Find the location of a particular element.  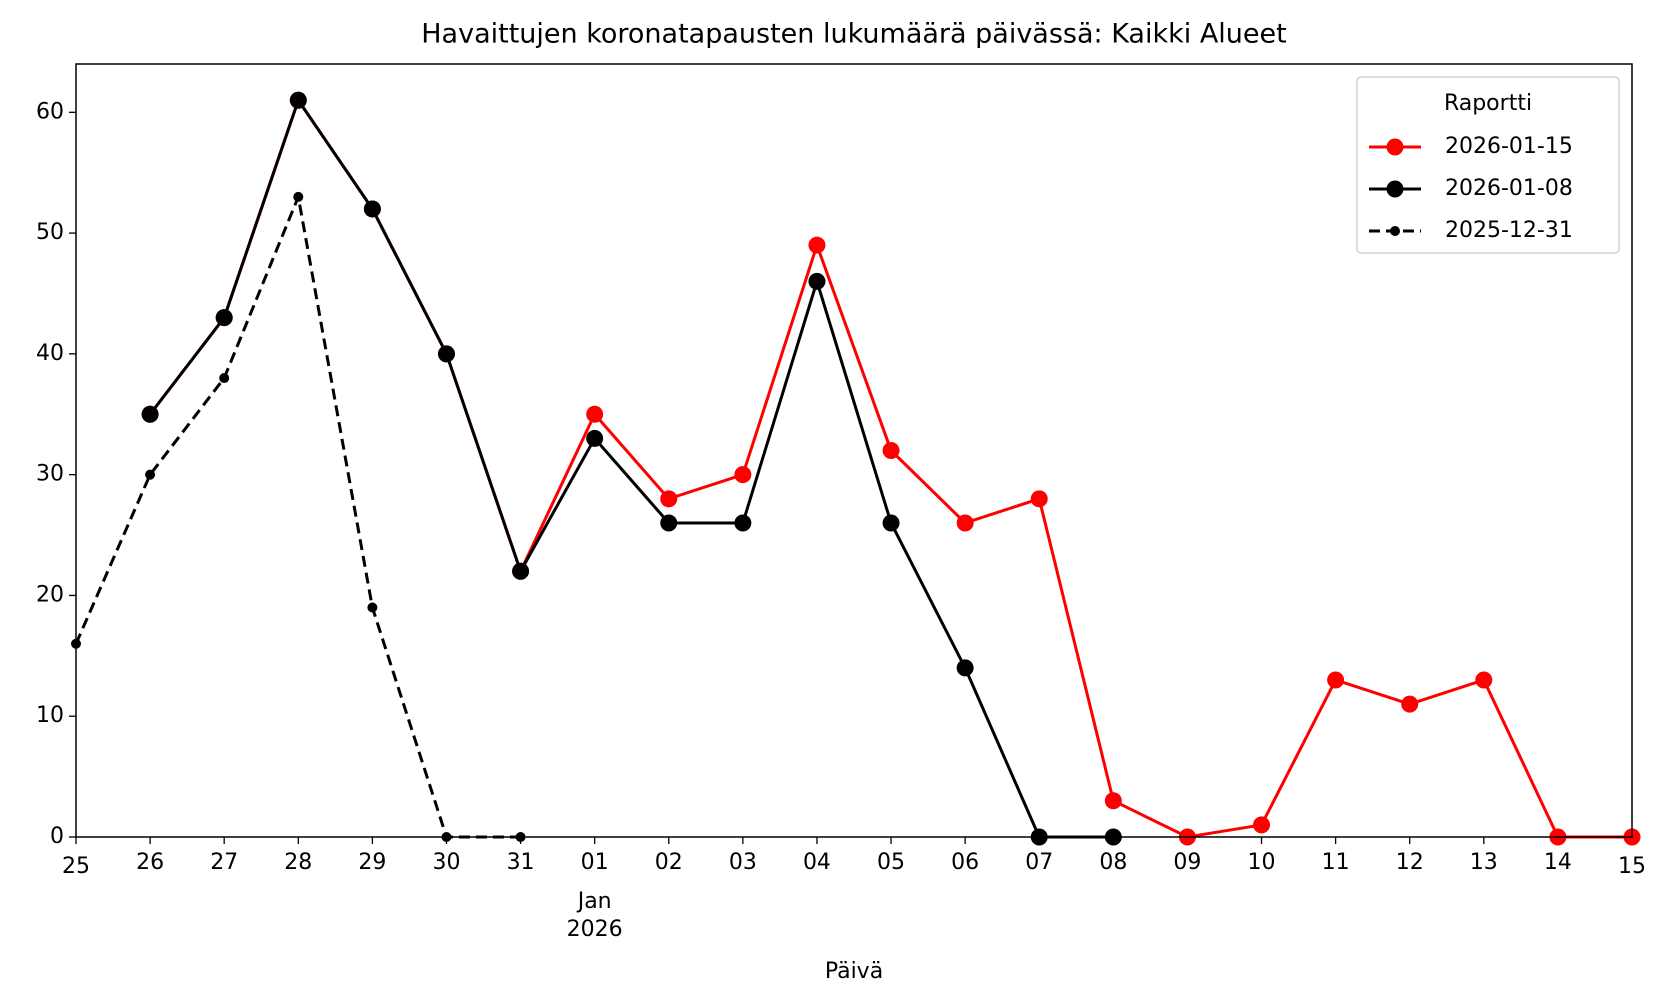

y-tick-label: 0 is located at coordinates (57, 836).